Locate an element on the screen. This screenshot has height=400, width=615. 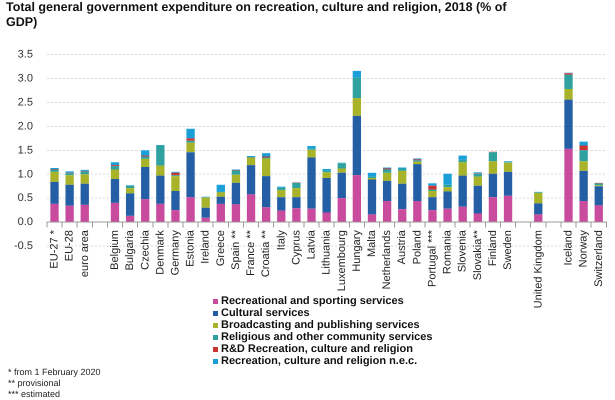
x-tick-label: United Kingdom is located at coordinates (538, 269).